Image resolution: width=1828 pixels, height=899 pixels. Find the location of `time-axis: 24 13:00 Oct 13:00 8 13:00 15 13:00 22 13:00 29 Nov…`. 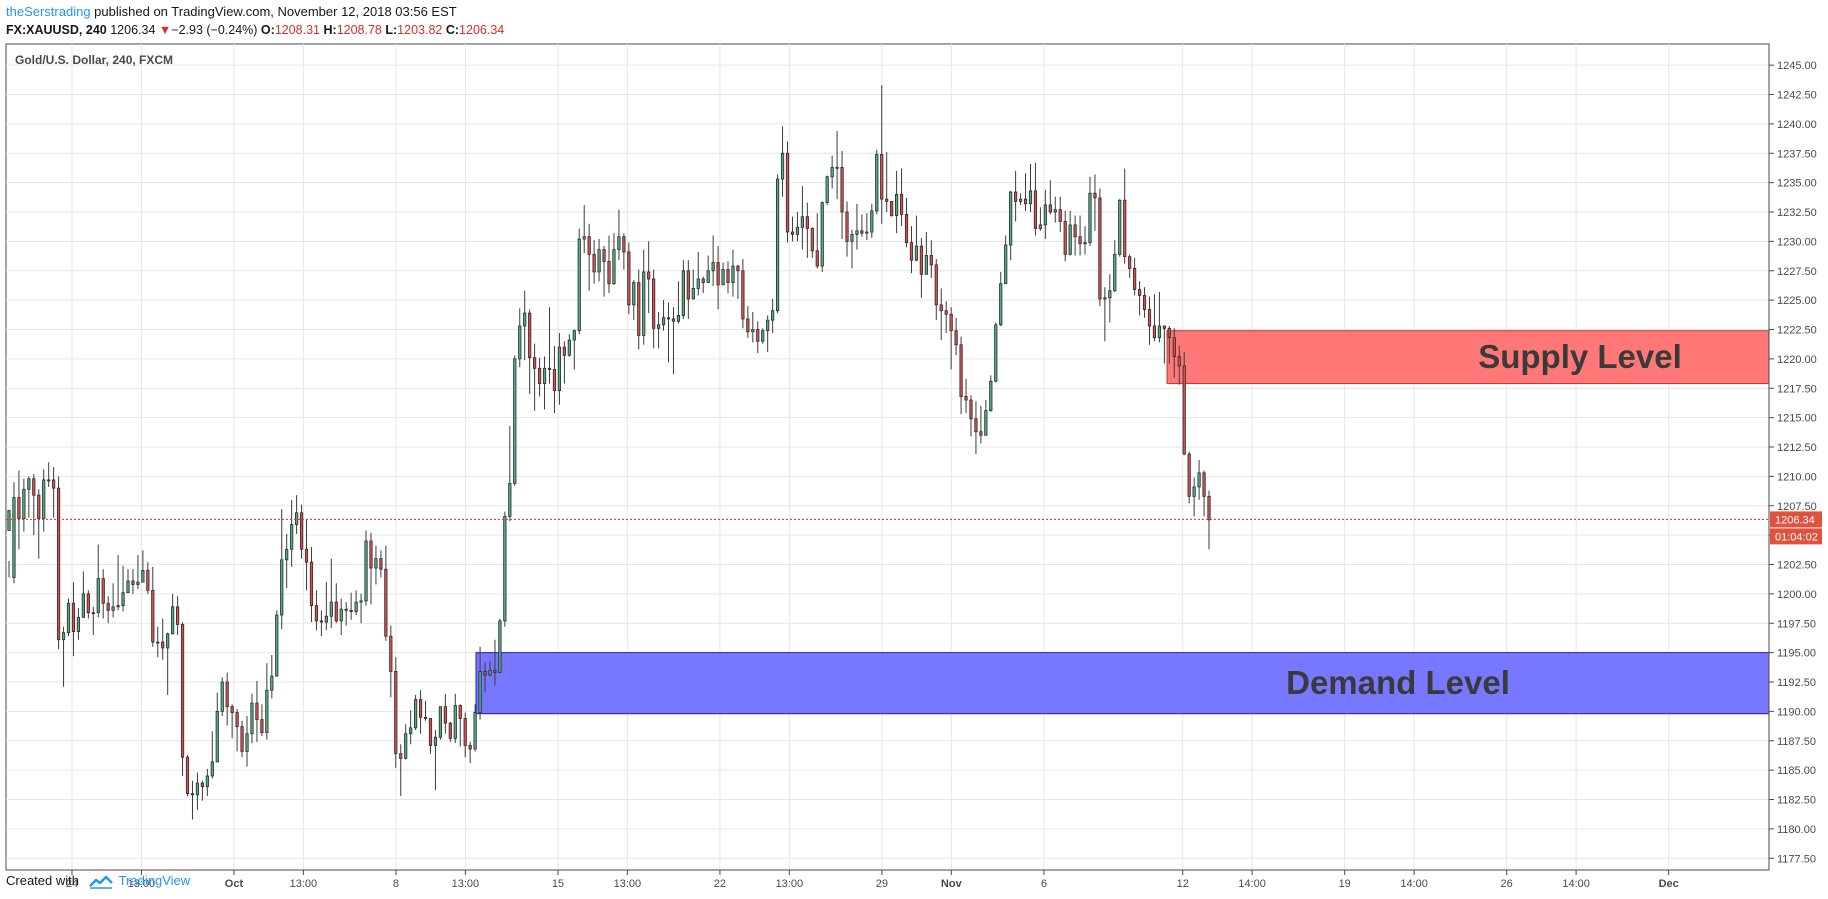

time-axis: 24 13:00 Oct 13:00 8 13:00 15 13:00 22 13:00 29 Nov… is located at coordinates (872, 880).